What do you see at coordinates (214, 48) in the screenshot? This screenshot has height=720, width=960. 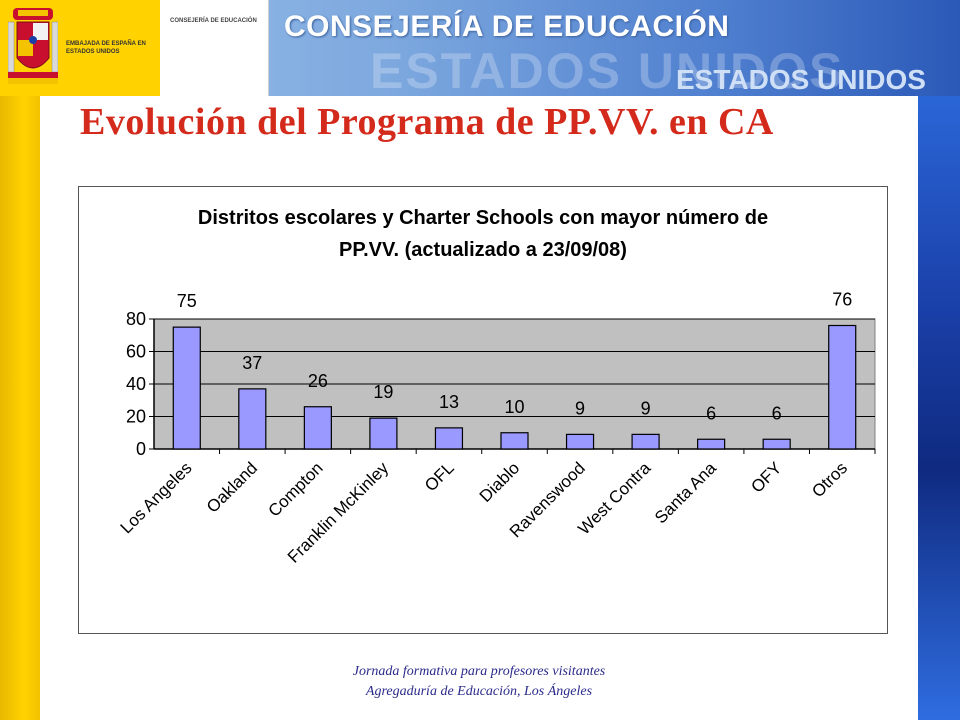 I see `consejeria-panel` at bounding box center [214, 48].